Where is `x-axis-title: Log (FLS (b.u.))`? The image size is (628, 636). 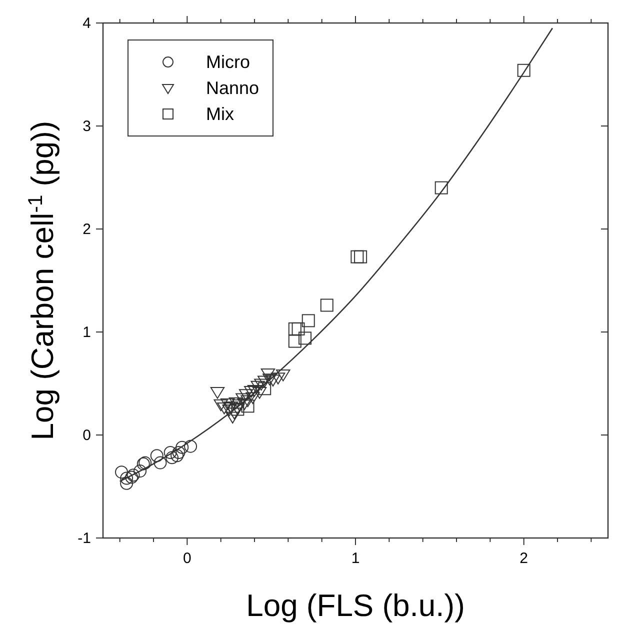
x-axis-title: Log (FLS (b.u.)) is located at coordinates (355, 605).